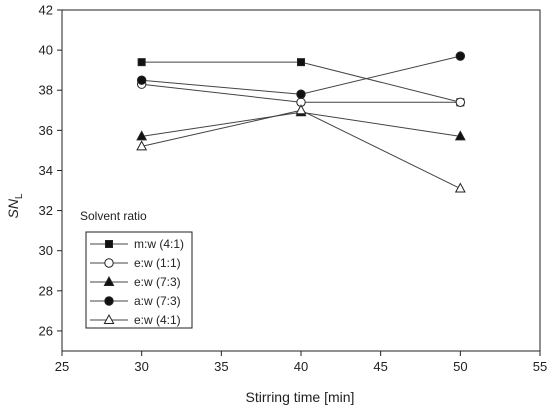 This screenshot has width=552, height=410. I want to click on x-tick-label: 40, so click(301, 366).